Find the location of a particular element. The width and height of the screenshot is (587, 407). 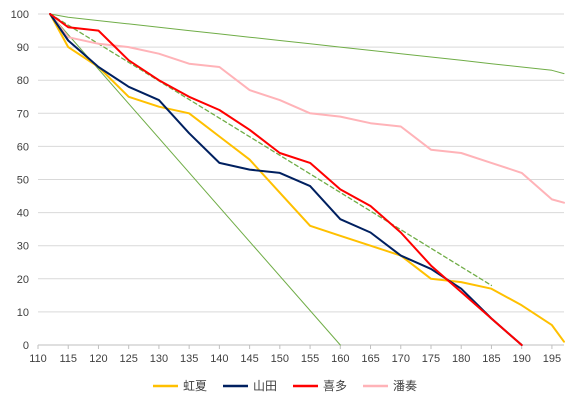

x-tick-label-170: 170 is located at coordinates (401, 359).